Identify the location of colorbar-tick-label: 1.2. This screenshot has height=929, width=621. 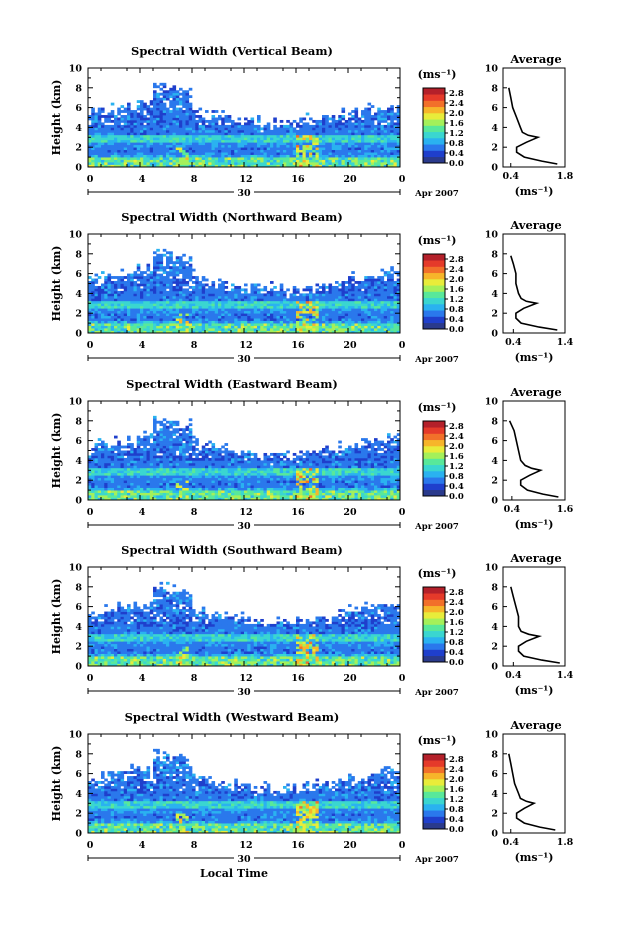
(456, 300).